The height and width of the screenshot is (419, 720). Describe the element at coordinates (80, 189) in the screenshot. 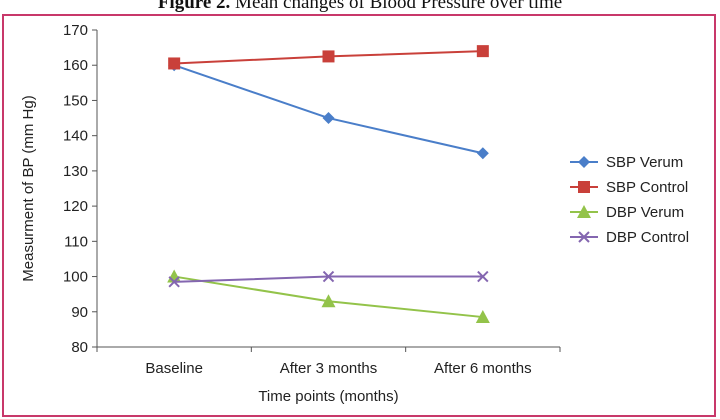

I see `y-axis: 80 90 100 110 120 130 140 150 160 170` at that location.